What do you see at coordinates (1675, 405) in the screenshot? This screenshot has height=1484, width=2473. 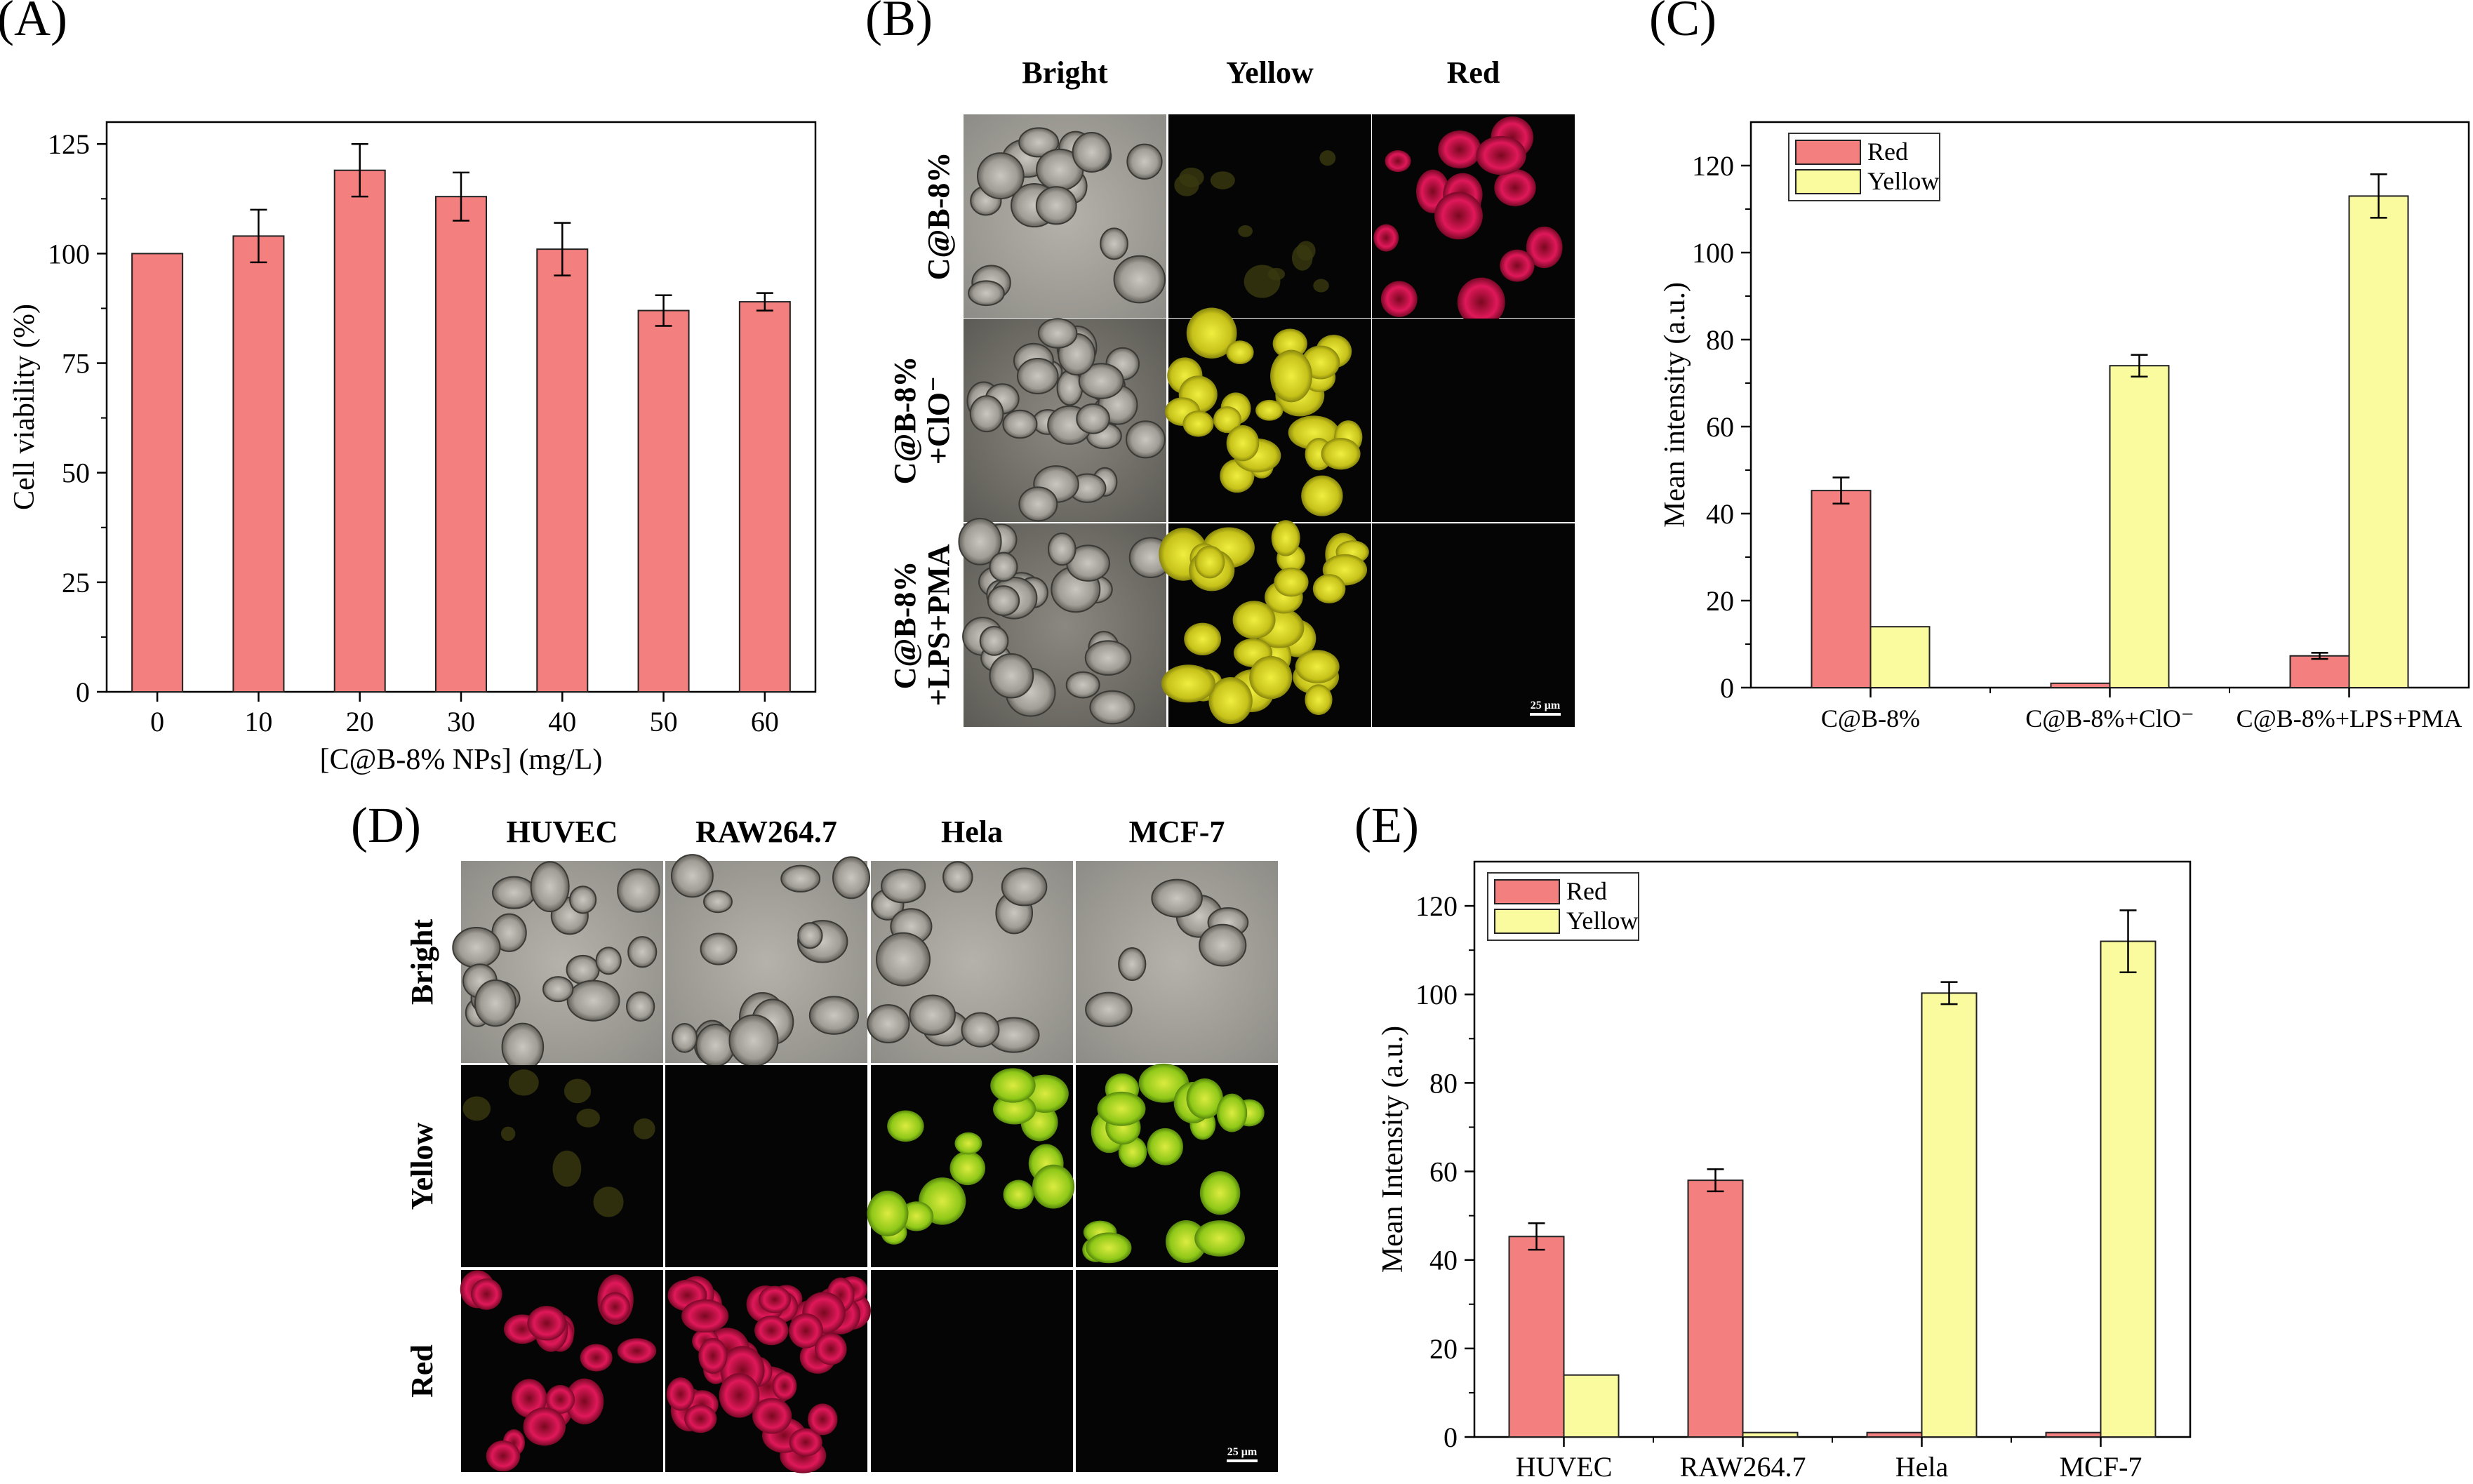 I see `y-axis-label: Mean intensity (a.u.)` at bounding box center [1675, 405].